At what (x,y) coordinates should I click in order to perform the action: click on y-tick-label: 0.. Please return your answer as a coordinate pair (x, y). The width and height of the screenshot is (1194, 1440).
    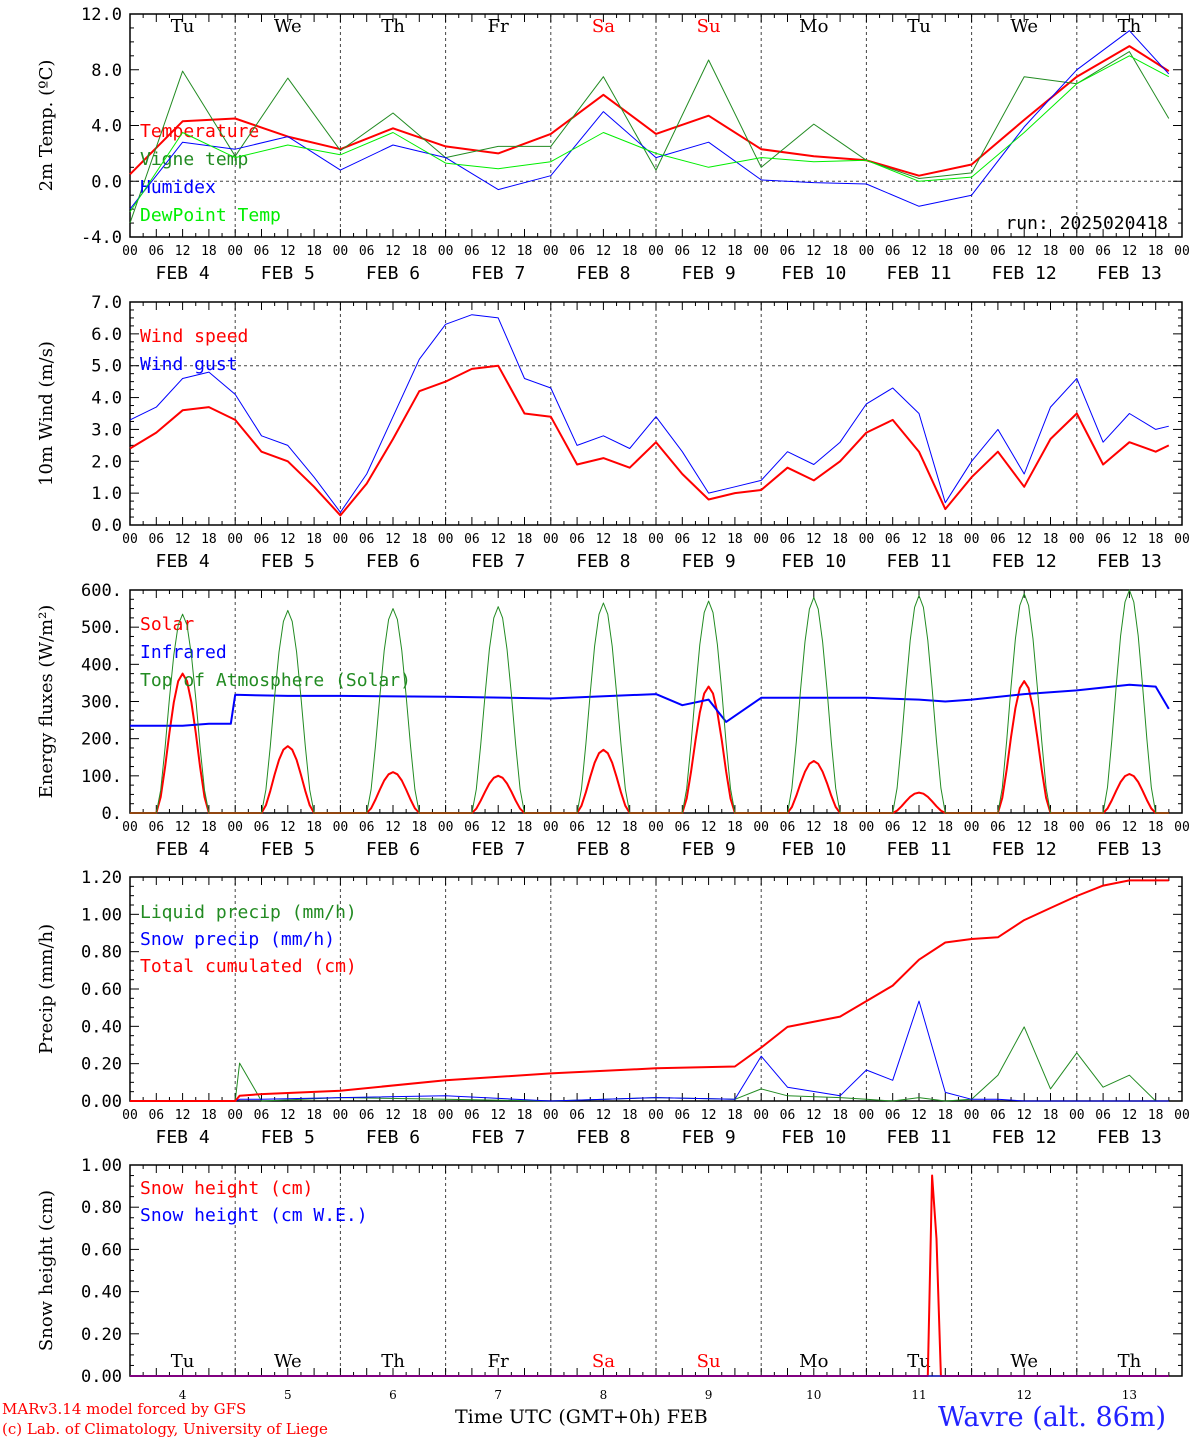
    Looking at the image, I should click on (112, 814).